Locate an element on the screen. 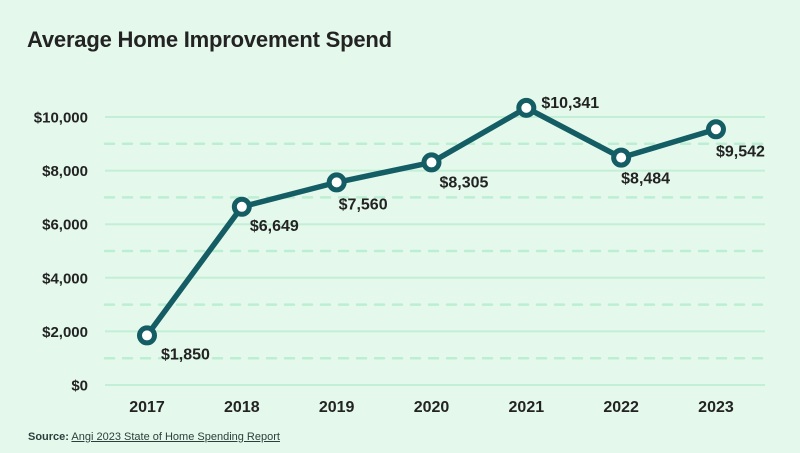 This screenshot has height=453, width=800. x-tick-label-2017: 2017 is located at coordinates (147, 407).